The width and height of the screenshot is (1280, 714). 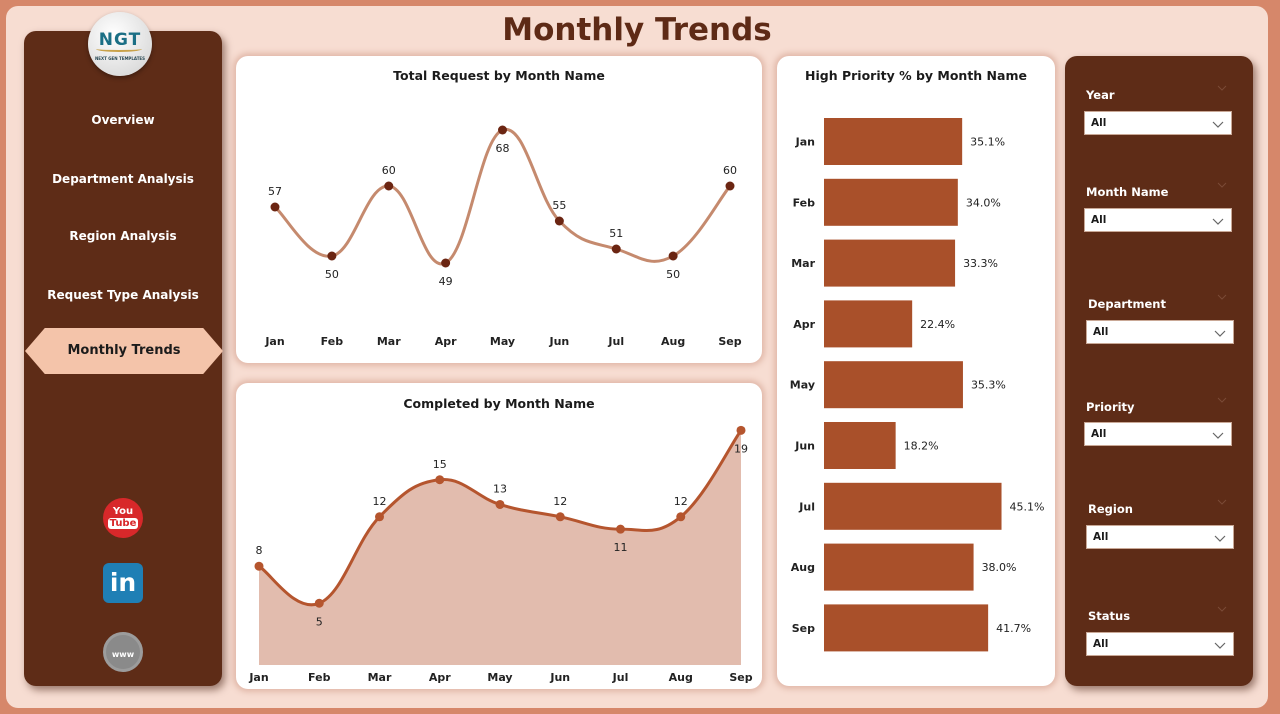 I want to click on logo-wave-decoration, so click(x=119, y=49).